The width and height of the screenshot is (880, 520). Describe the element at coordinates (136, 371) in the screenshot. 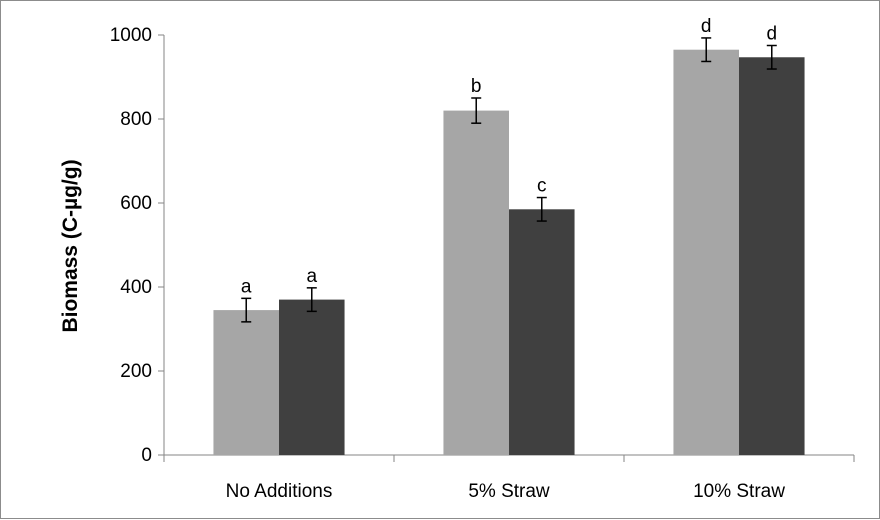

I see `y-tick-label: 200` at that location.